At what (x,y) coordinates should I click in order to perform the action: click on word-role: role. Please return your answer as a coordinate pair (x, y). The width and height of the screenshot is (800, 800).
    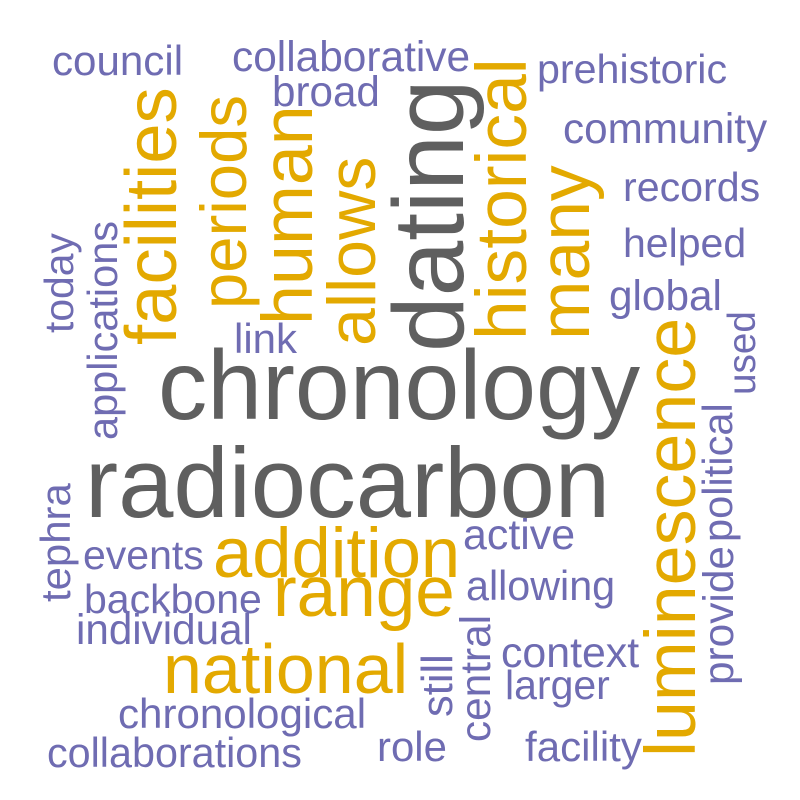
    Looking at the image, I should click on (412, 746).